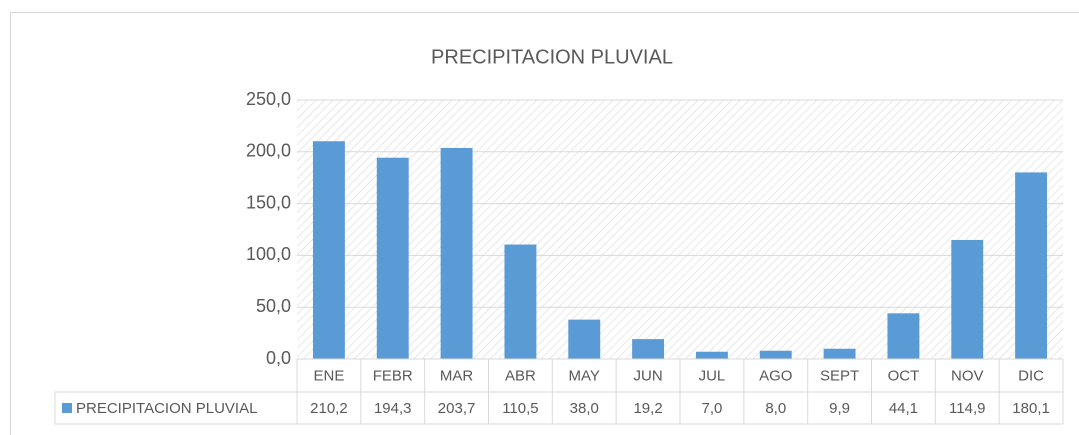  Describe the element at coordinates (647, 375) in the screenshot. I see `x-tick-label: JUN` at that location.